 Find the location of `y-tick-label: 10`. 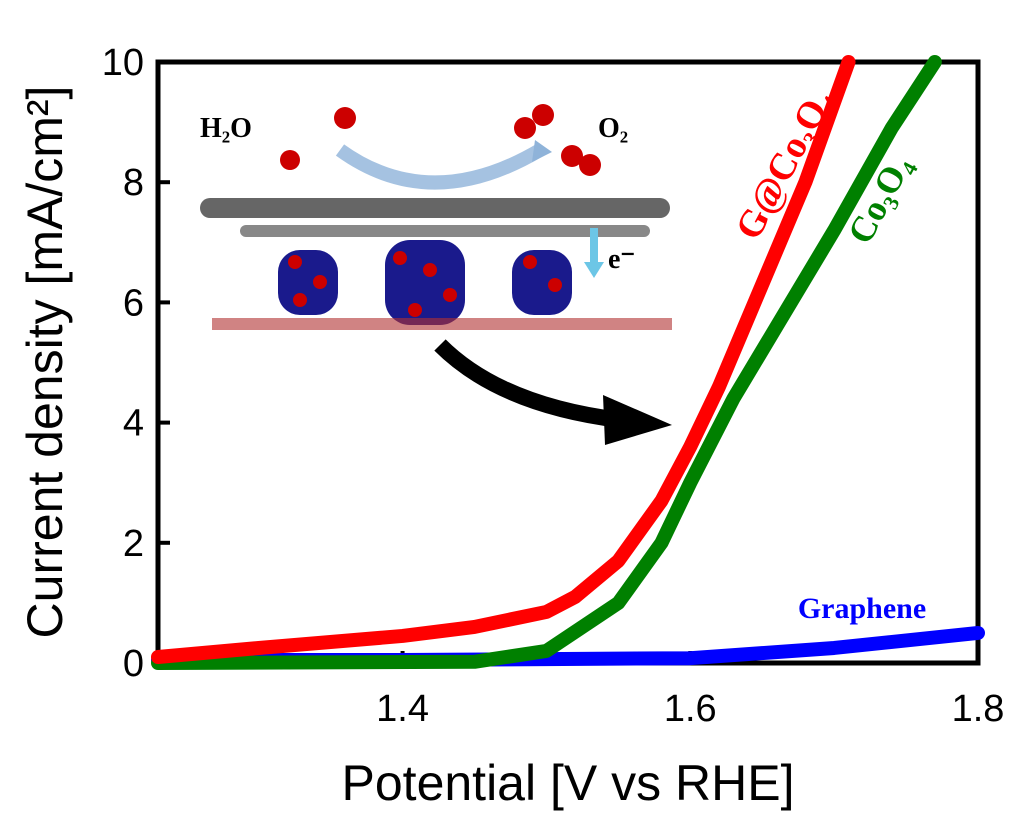

y-tick-label: 10 is located at coordinates (123, 63).